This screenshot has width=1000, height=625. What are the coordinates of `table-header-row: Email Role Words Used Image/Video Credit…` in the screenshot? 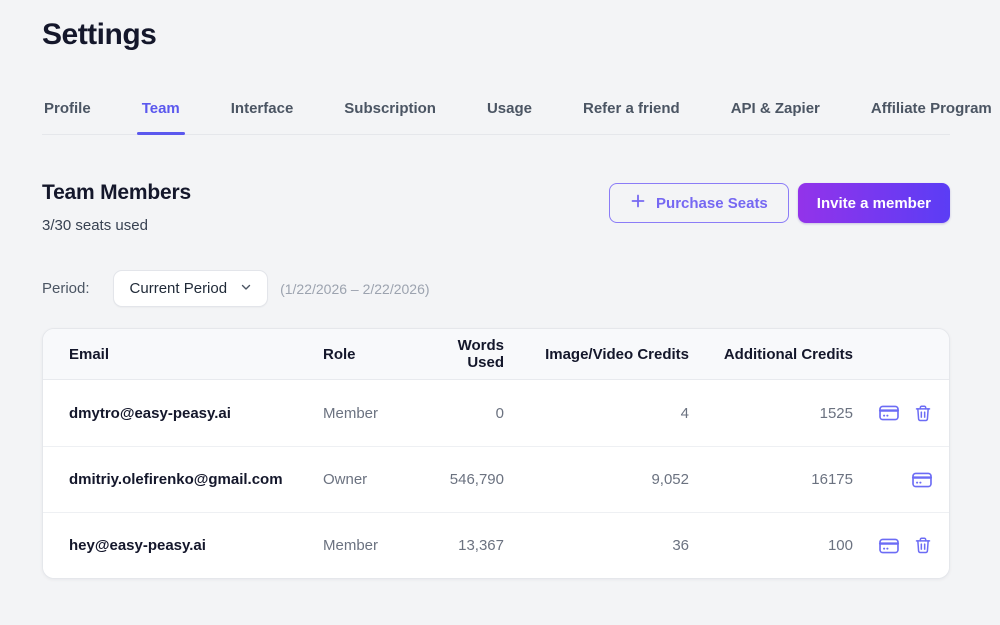 It's located at (496, 354).